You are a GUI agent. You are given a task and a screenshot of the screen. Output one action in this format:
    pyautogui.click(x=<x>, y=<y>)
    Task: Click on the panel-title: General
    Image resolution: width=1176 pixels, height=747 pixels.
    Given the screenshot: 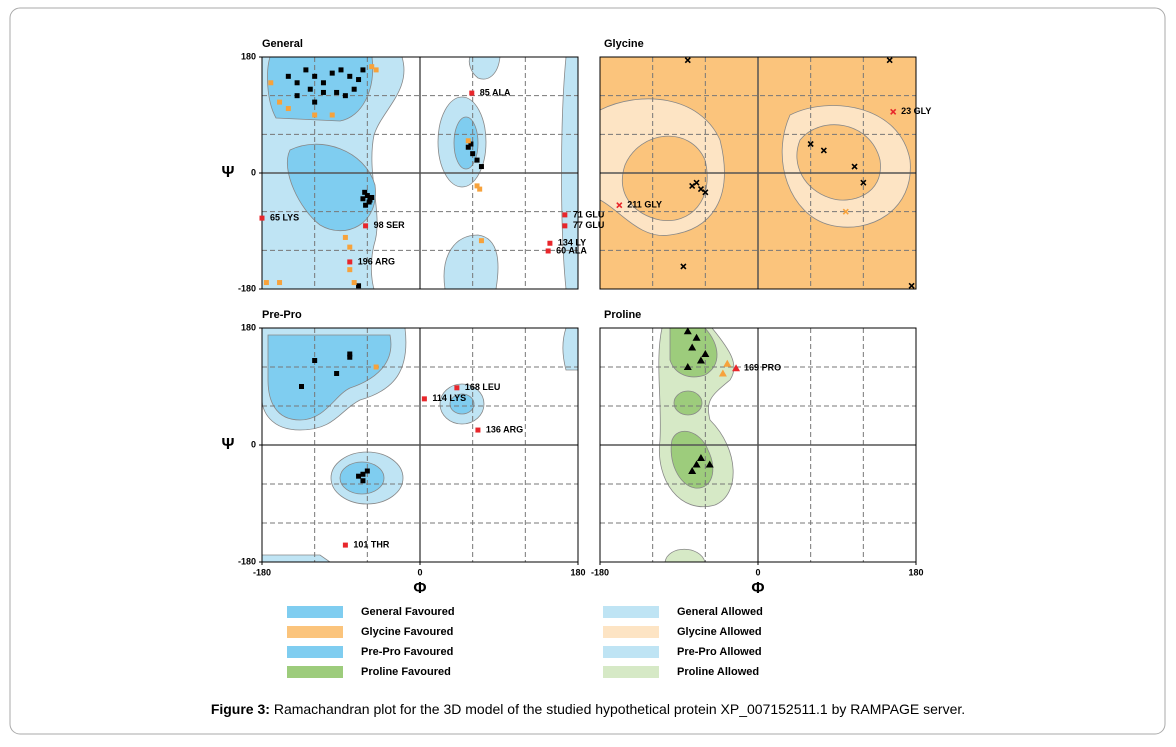 What is the action you would take?
    pyautogui.click(x=282, y=44)
    